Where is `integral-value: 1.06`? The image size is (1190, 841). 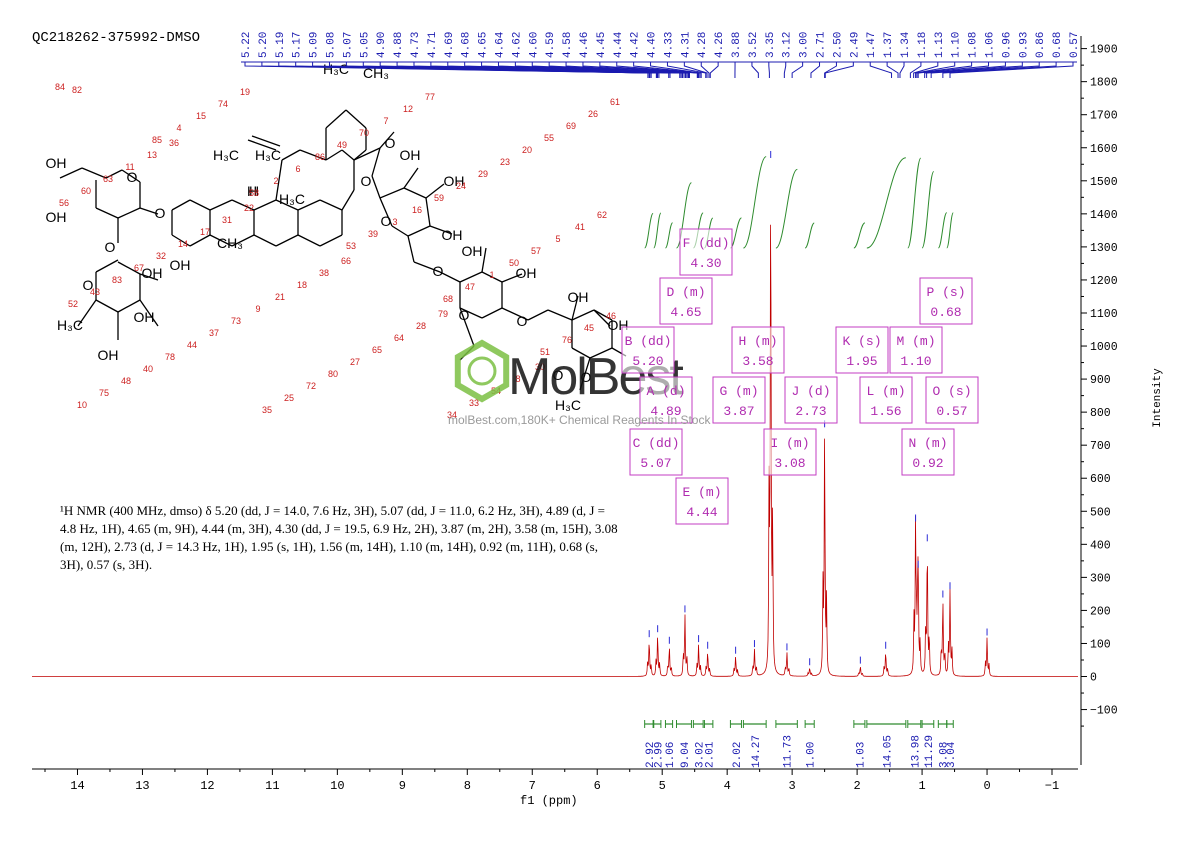
integral-value: 1.06 is located at coordinates (671, 755).